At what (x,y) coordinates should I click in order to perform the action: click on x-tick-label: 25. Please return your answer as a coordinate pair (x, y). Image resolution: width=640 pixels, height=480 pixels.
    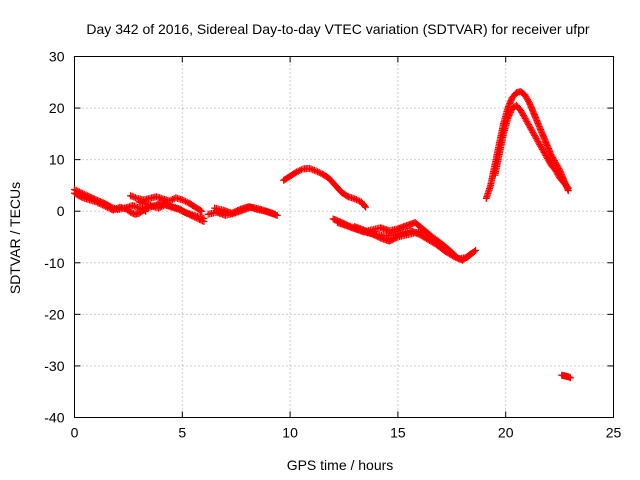
    Looking at the image, I should click on (614, 433).